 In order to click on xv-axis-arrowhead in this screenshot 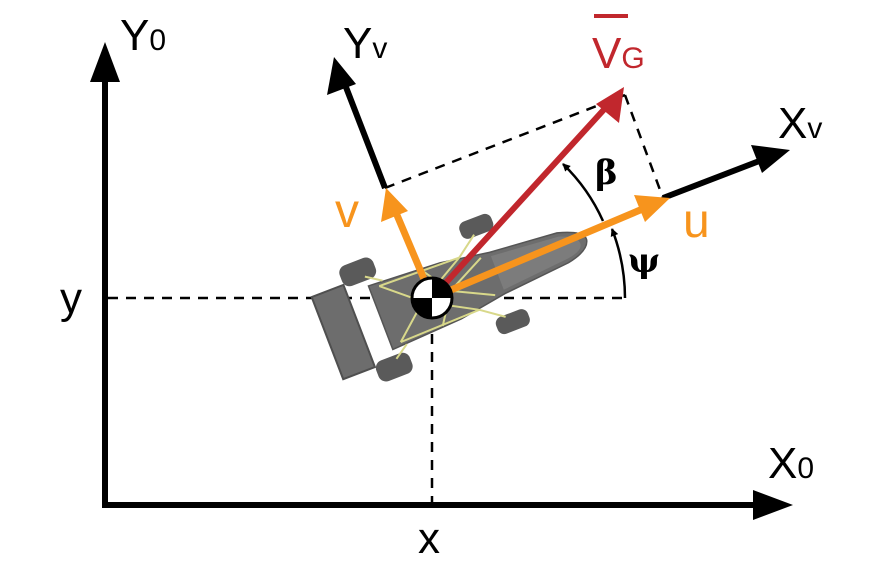, I will do `click(770, 159)`.